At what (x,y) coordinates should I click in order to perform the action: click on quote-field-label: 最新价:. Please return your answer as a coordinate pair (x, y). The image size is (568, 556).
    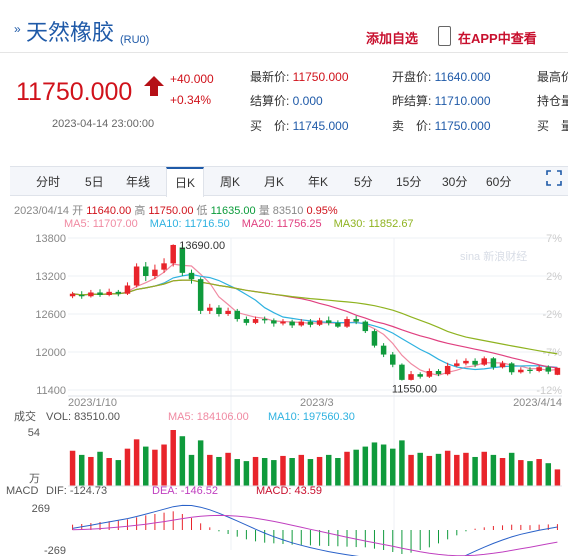
    Looking at the image, I should click on (270, 77).